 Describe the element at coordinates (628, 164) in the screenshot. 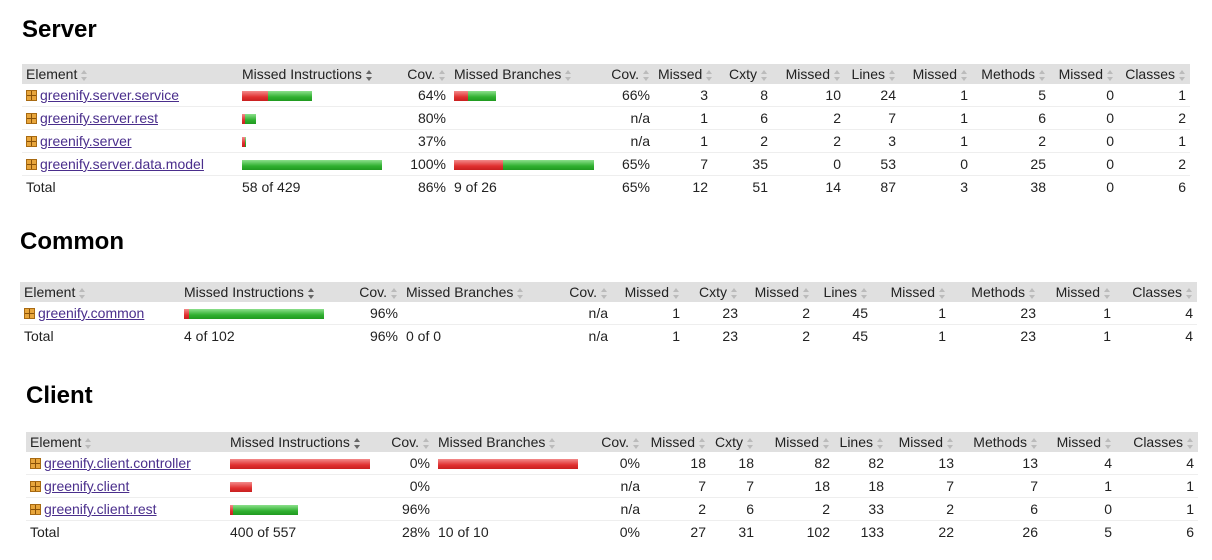

I see `cell: 65%` at that location.